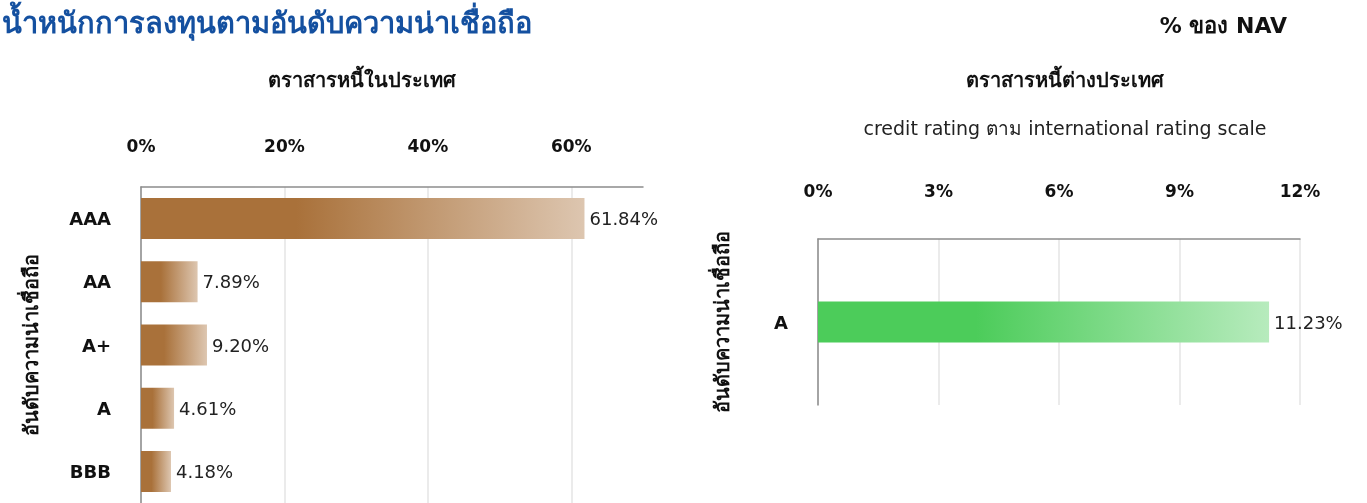 The image size is (1367, 503). What do you see at coordinates (938, 190) in the screenshot?
I see `x-tick-label: 3%` at bounding box center [938, 190].